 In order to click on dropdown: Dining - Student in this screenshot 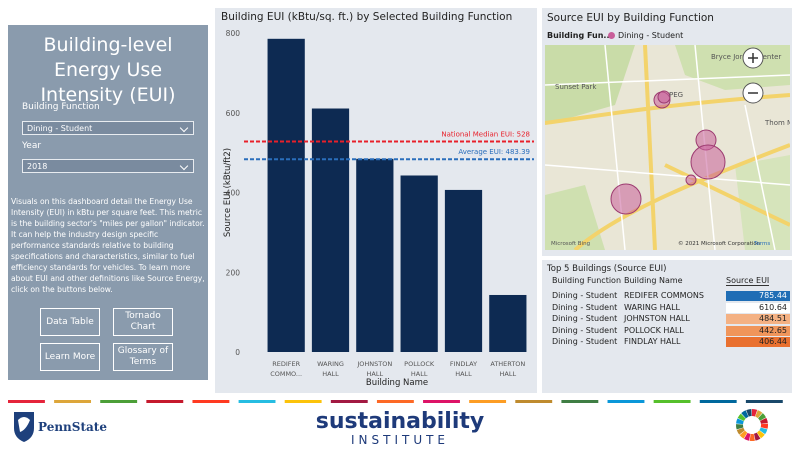, I will do `click(108, 128)`.